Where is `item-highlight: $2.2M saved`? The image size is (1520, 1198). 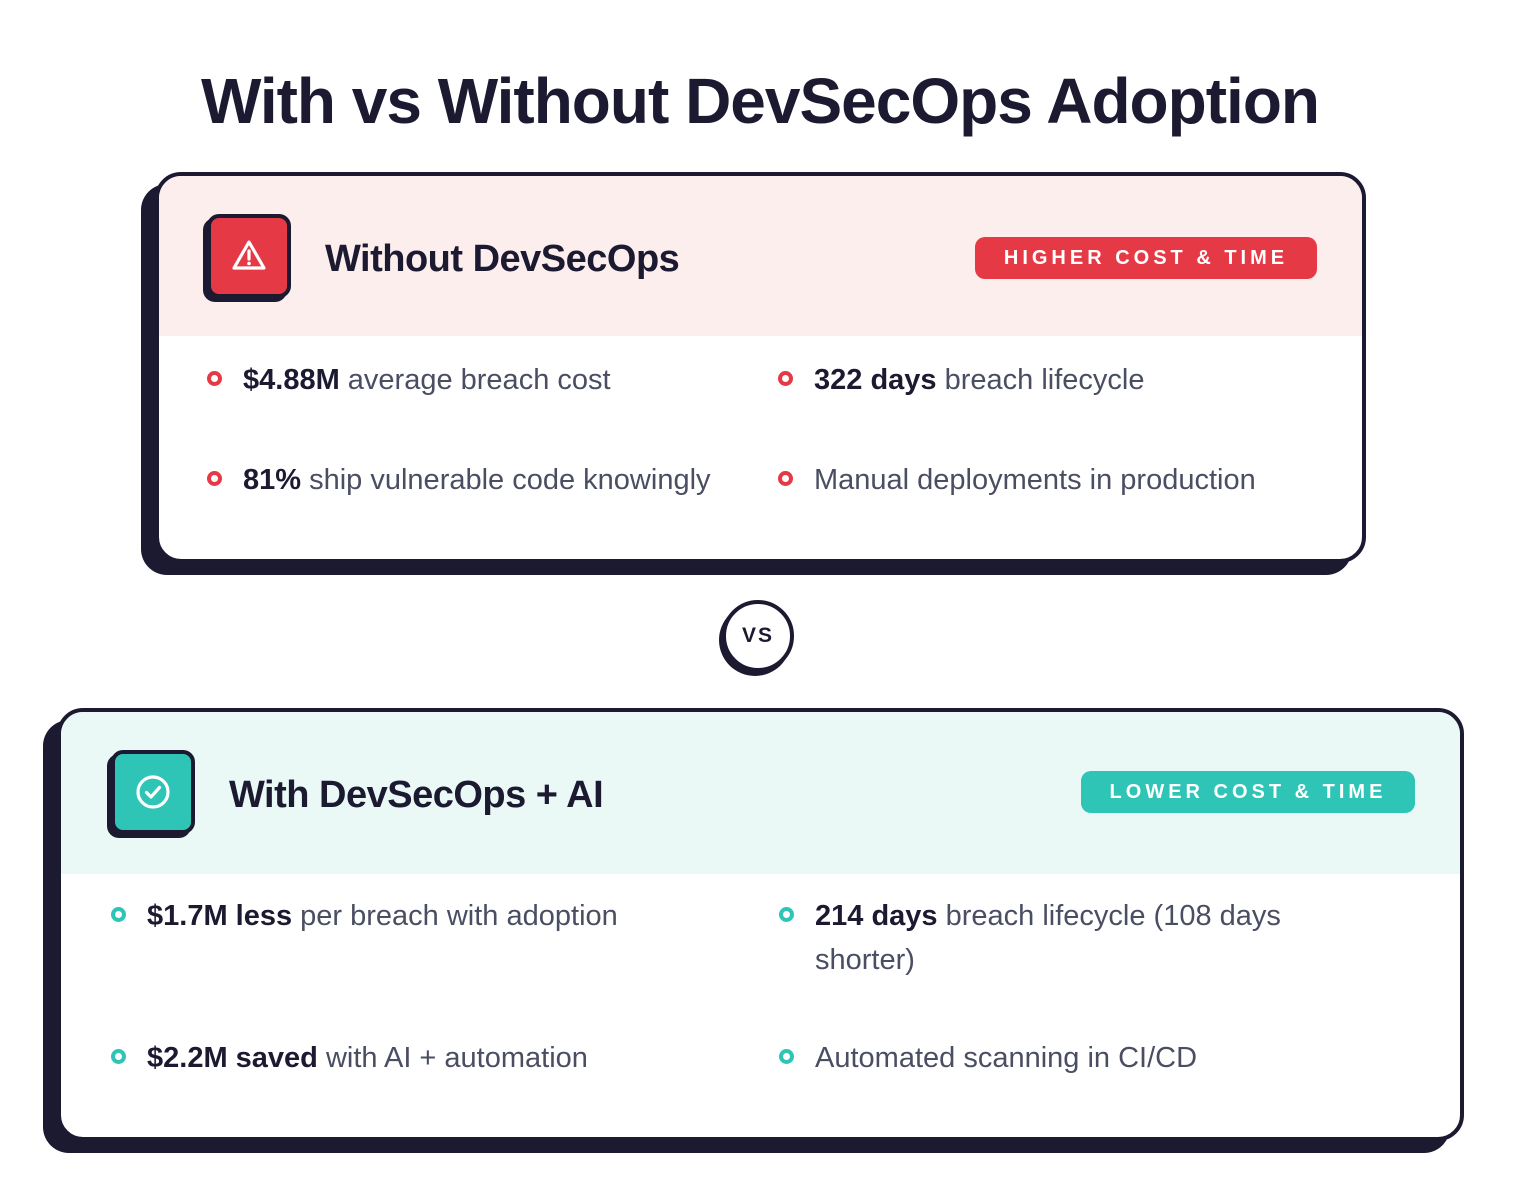 item-highlight: $2.2M saved is located at coordinates (232, 1058).